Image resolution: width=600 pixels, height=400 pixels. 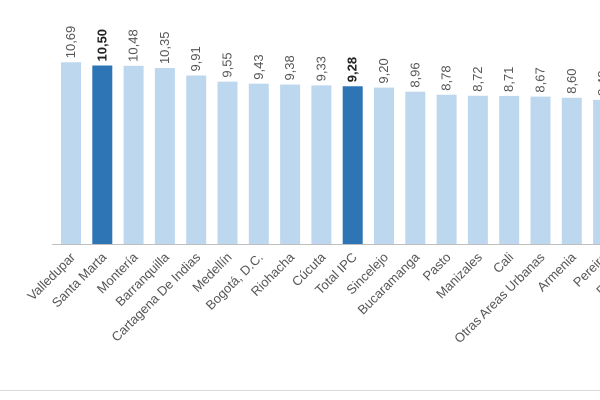 What do you see at coordinates (300, 390) in the screenshot?
I see `bottom-divider` at bounding box center [300, 390].